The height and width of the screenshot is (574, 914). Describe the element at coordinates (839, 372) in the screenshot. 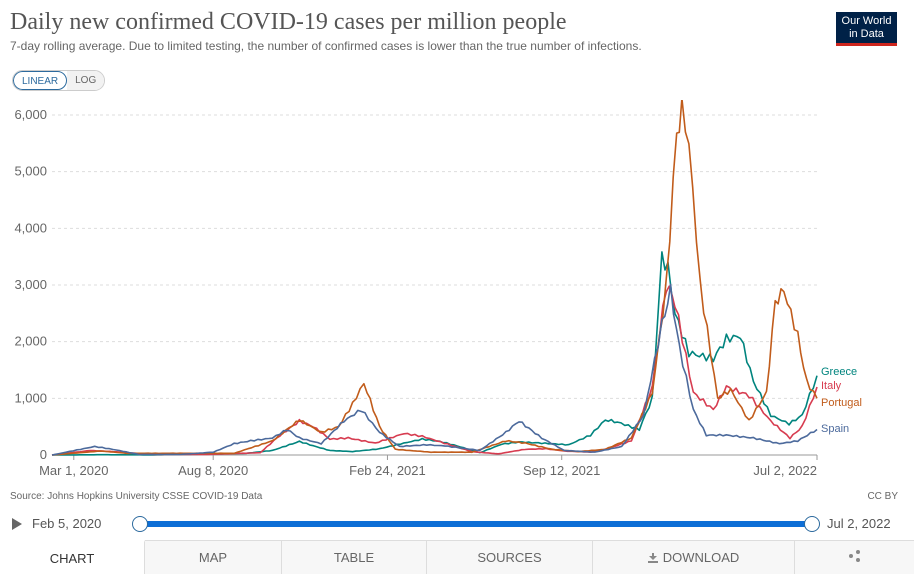

I see `series-label-greece: Greece` at that location.